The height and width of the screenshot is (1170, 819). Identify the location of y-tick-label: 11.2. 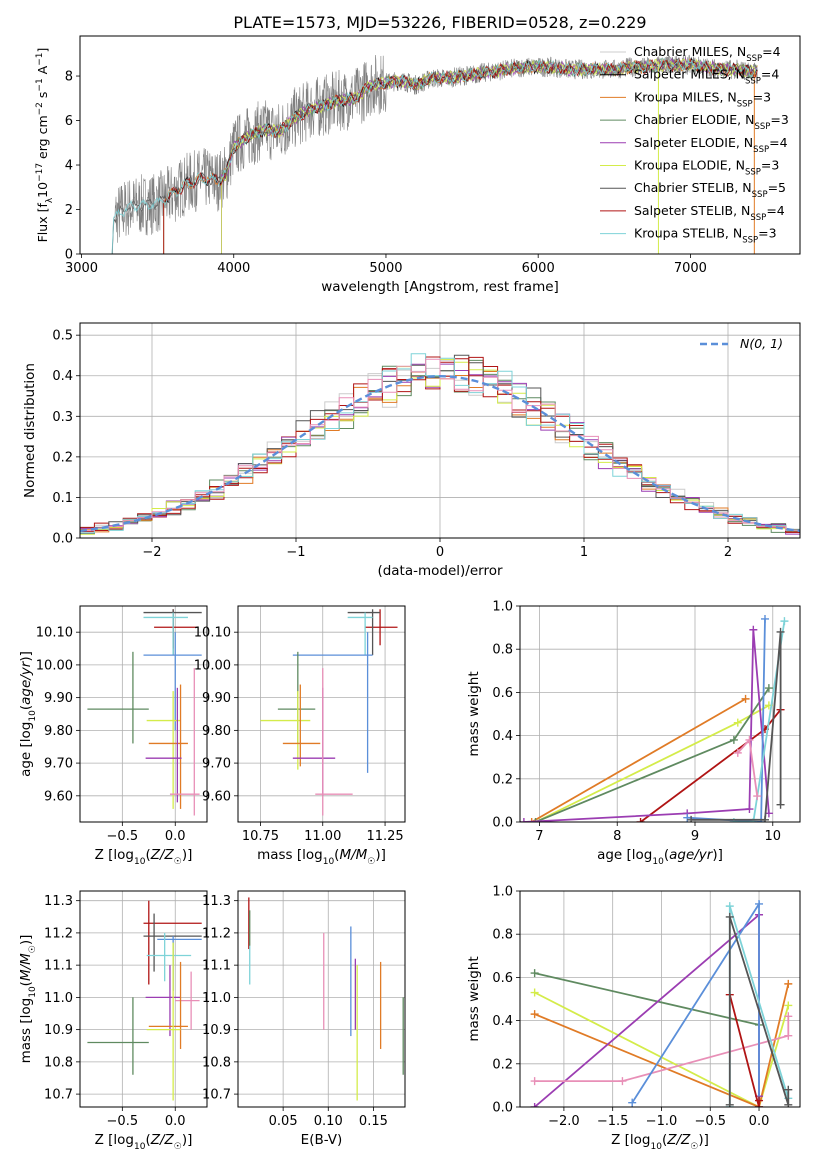
(216, 933).